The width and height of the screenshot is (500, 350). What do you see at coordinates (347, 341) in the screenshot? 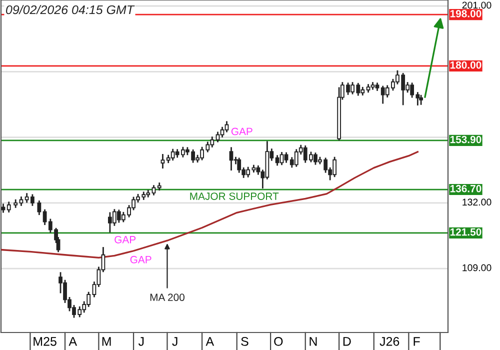
I see `x-tick-label: D` at bounding box center [347, 341].